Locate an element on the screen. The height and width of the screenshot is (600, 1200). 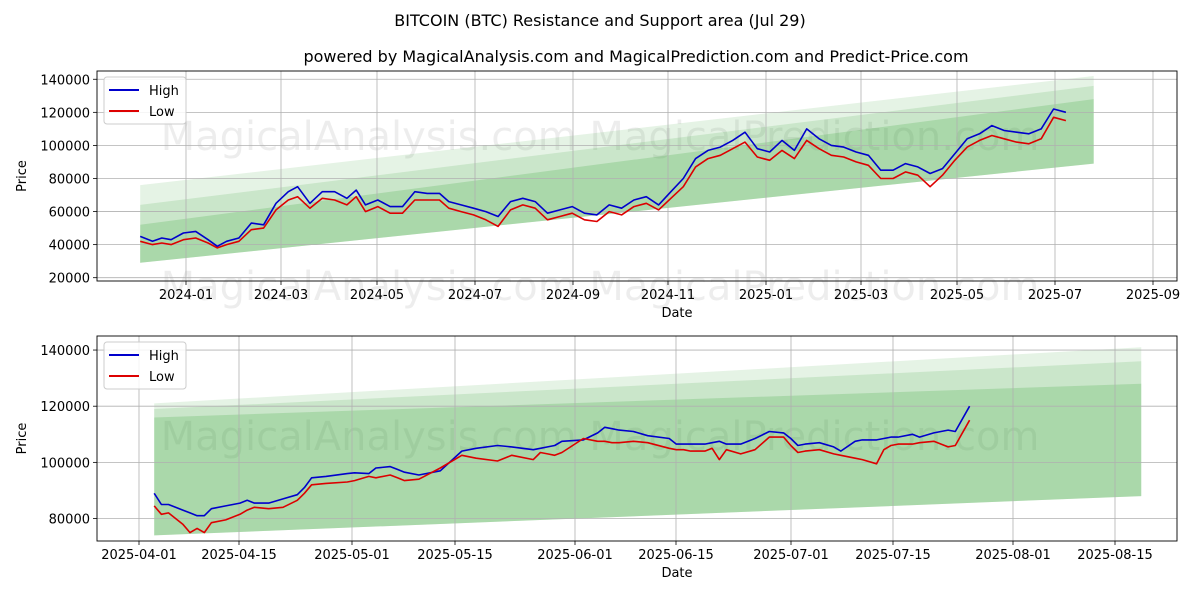
series-line-high is located at coordinates (562, 461).